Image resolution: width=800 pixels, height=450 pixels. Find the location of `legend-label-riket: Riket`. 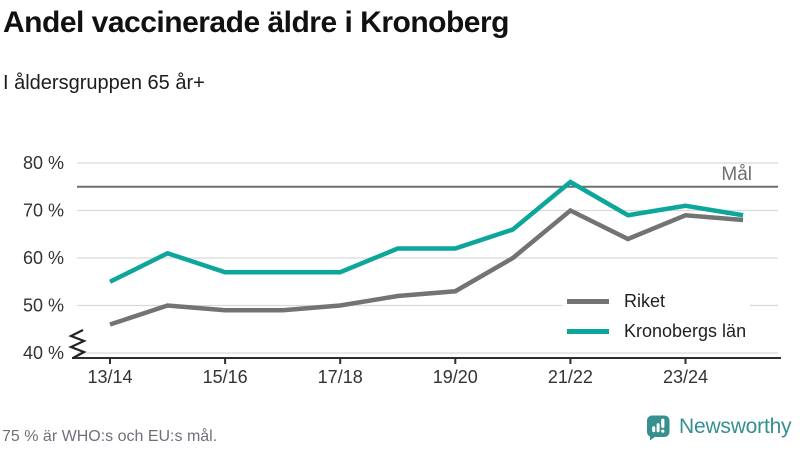

legend-label-riket: Riket is located at coordinates (645, 301).